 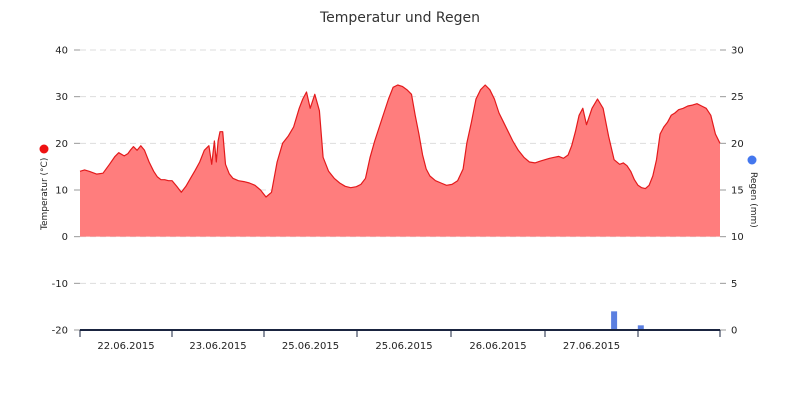 I want to click on left-tick-label: -20, so click(x=60, y=331).